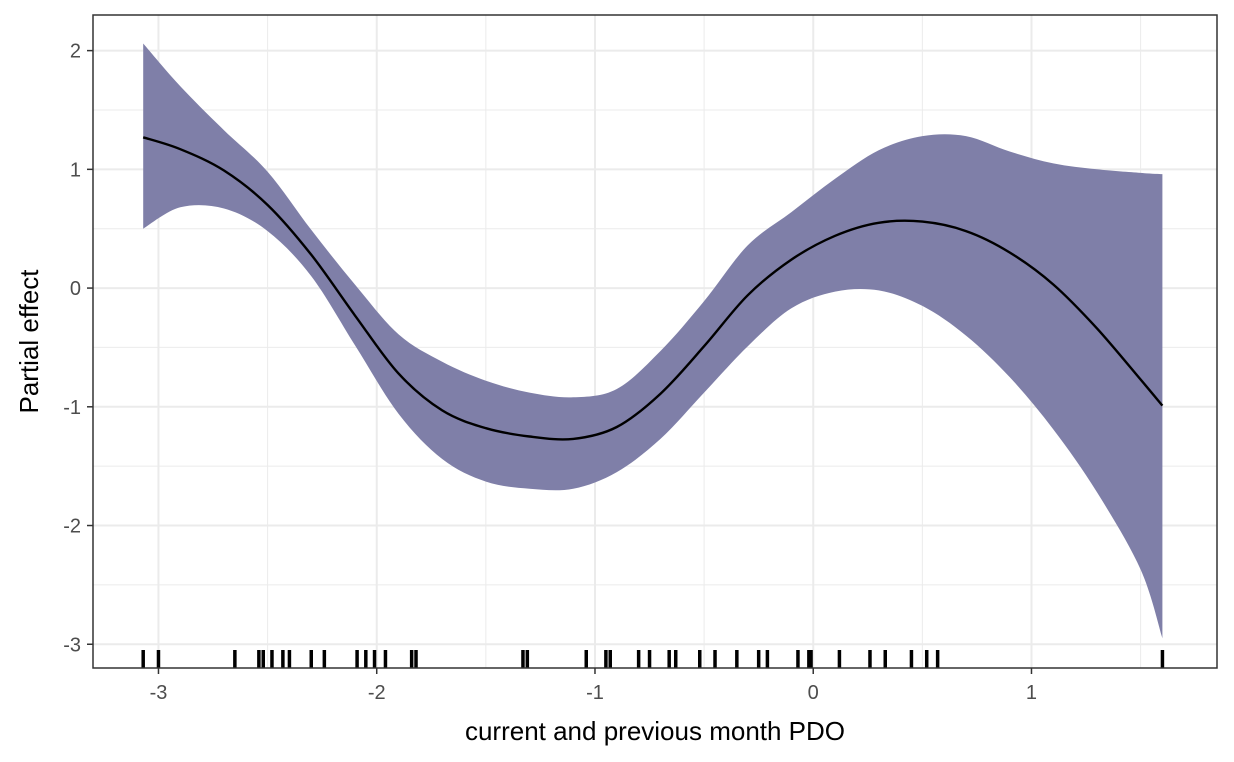 The image size is (1234, 762). What do you see at coordinates (72, 527) in the screenshot?
I see `y-tick-label: -2` at bounding box center [72, 527].